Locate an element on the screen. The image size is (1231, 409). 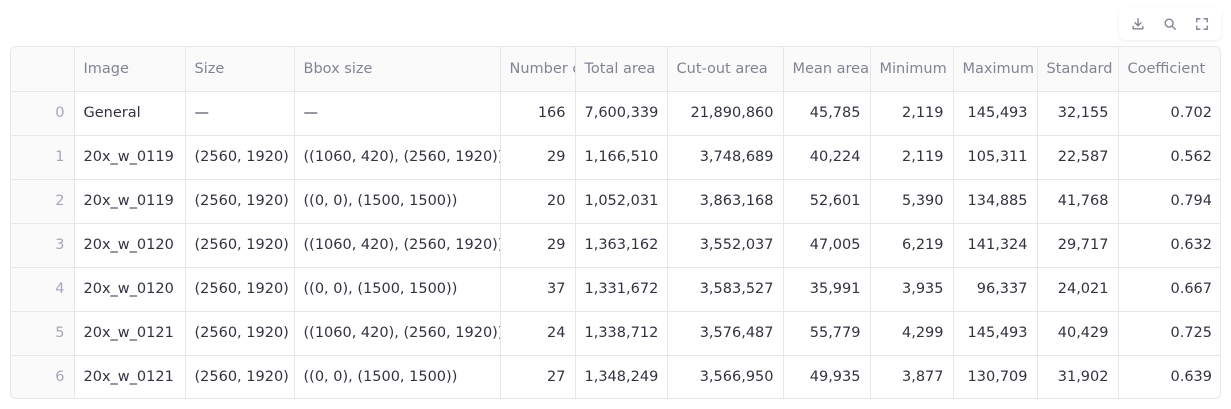
cell-minimum: 3,935 is located at coordinates (912, 289).